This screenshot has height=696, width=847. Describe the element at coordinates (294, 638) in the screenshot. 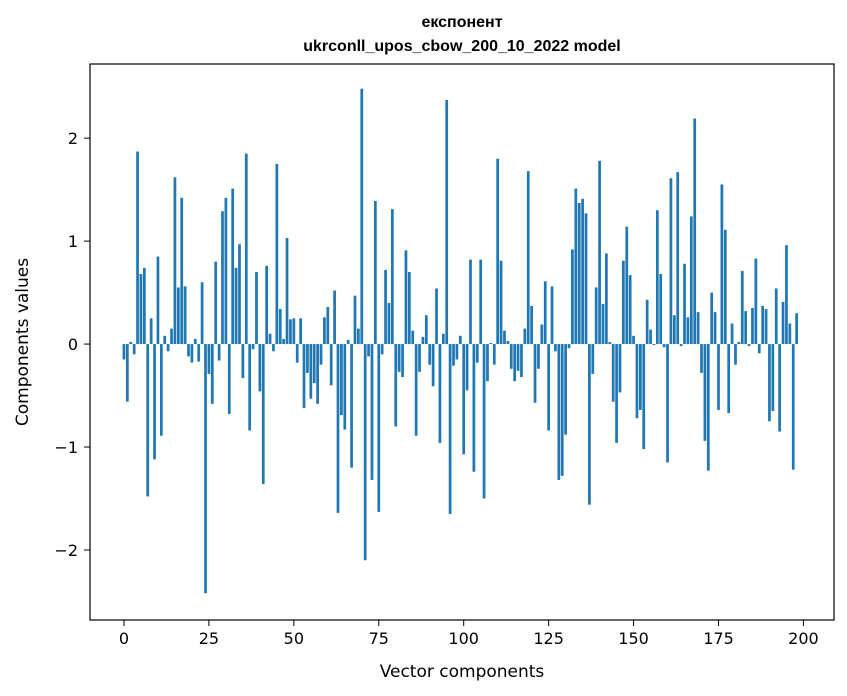

I see `x-tick-label: 50` at that location.